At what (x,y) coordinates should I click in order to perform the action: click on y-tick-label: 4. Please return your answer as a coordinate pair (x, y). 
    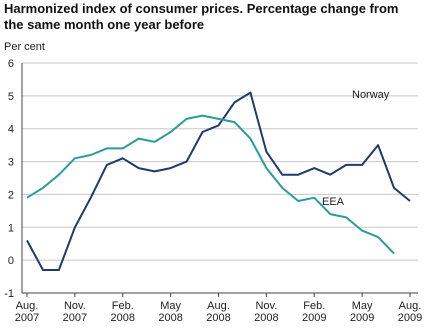
    Looking at the image, I should click on (11, 130).